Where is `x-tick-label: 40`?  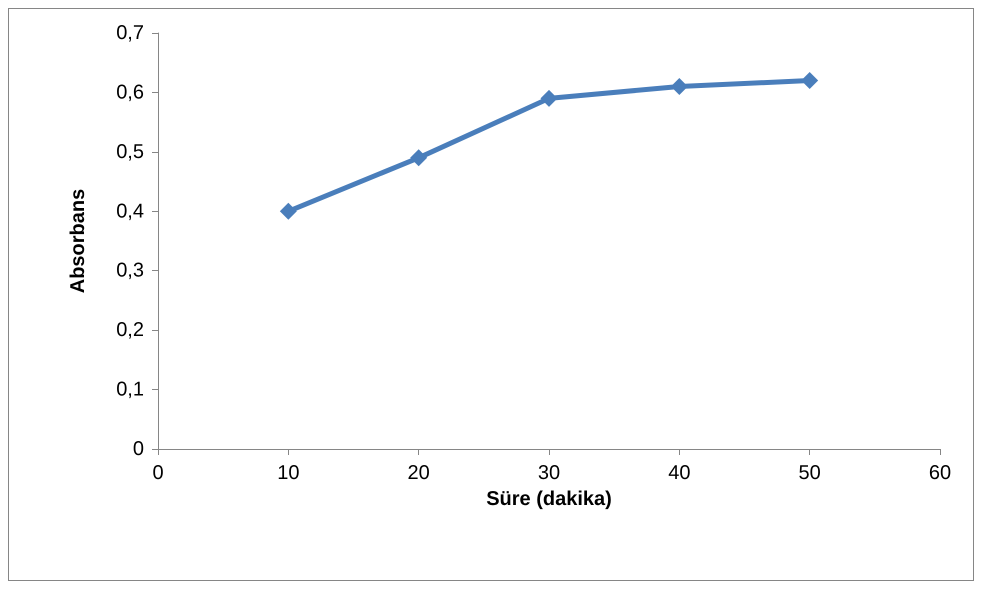 x-tick-label: 40 is located at coordinates (679, 473).